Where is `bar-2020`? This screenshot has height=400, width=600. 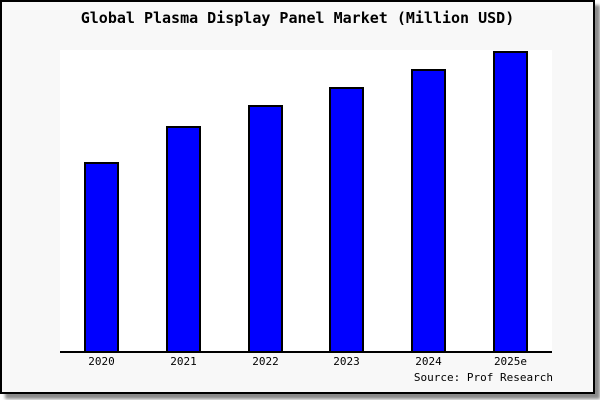
bar-2020 is located at coordinates (101, 256).